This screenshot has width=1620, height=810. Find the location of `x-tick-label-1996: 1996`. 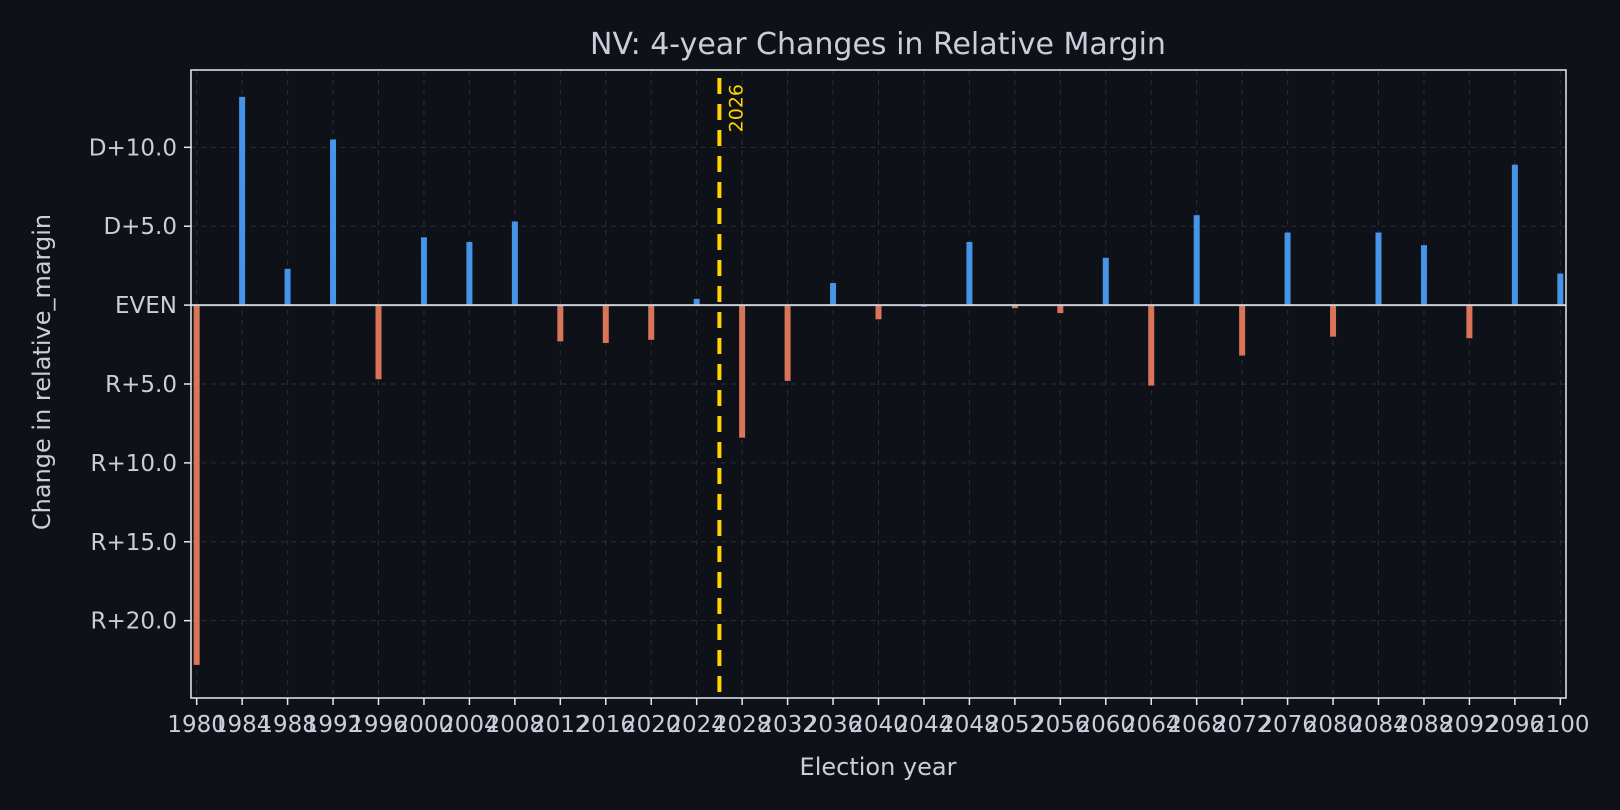

x-tick-label-1996: 1996 is located at coordinates (378, 725).